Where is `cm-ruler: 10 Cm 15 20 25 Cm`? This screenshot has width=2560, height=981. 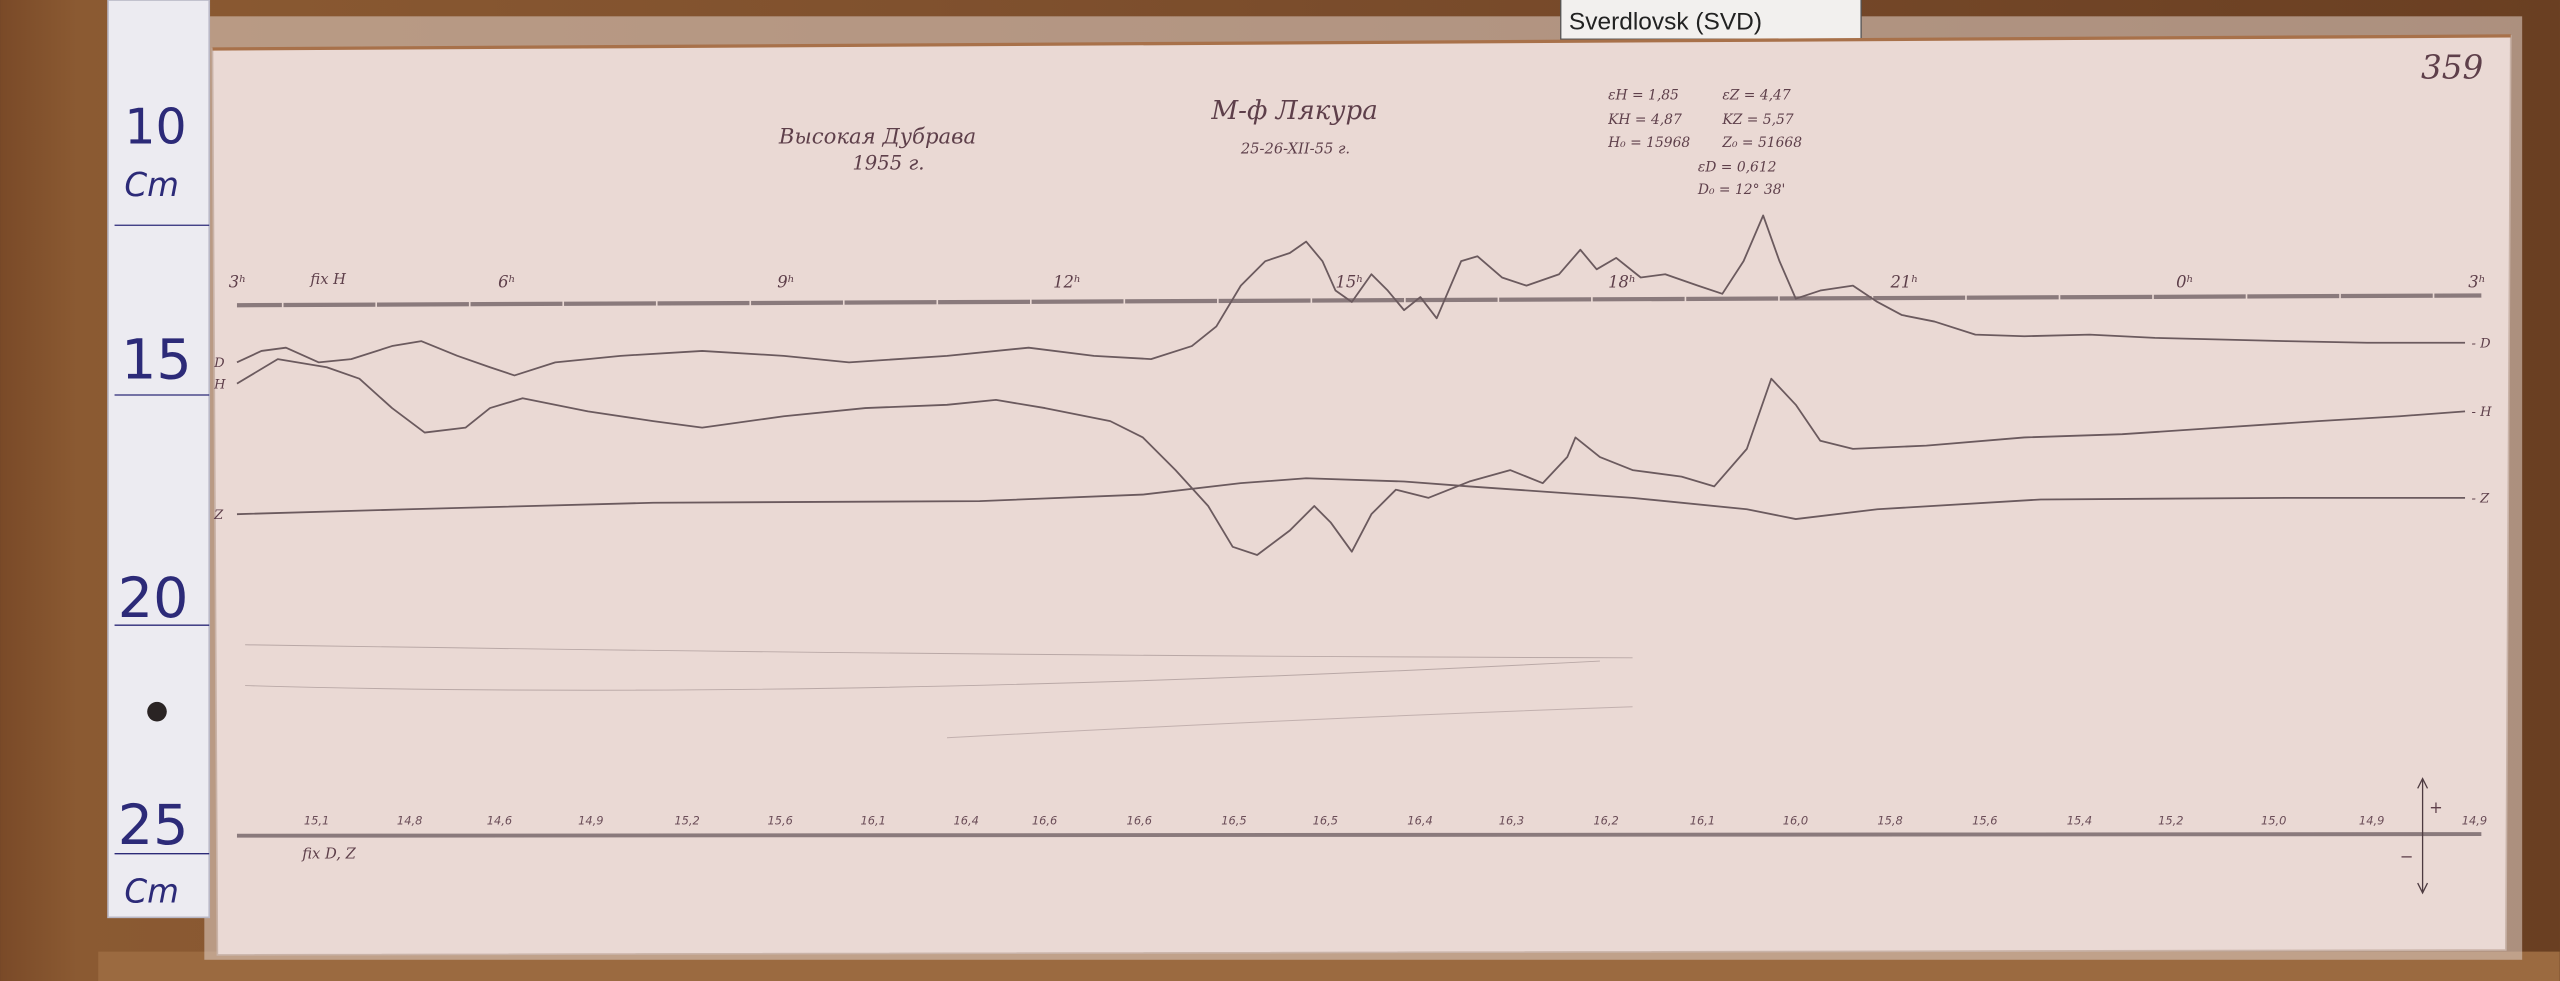 cm-ruler: 10 Cm 15 20 25 Cm is located at coordinates (159, 459).